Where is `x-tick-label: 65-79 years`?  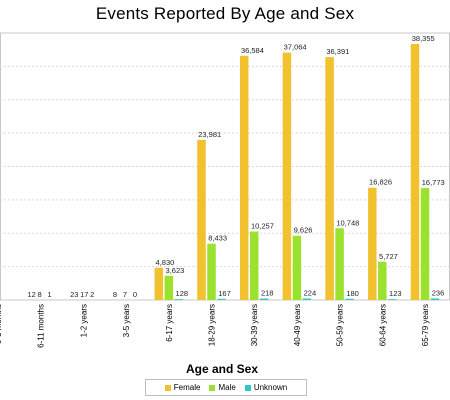 x-tick-label: 65-79 years is located at coordinates (425, 325).